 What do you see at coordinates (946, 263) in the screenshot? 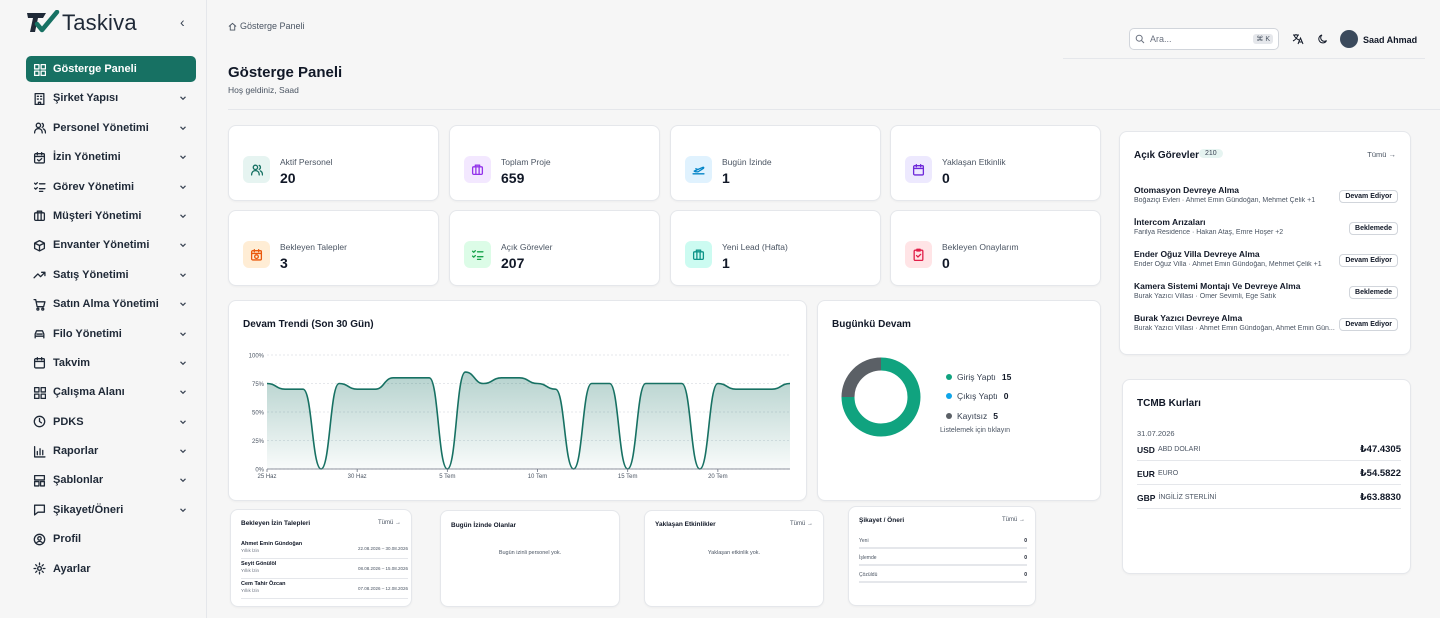
I see `stat-value: 0` at bounding box center [946, 263].